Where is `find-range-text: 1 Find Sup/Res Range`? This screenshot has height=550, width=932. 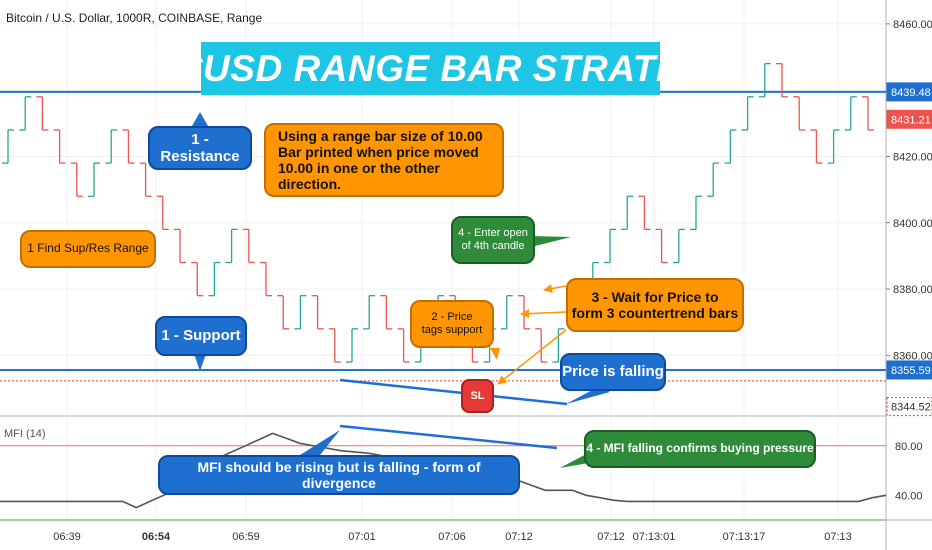
find-range-text: 1 Find Sup/Res Range is located at coordinates (88, 248).